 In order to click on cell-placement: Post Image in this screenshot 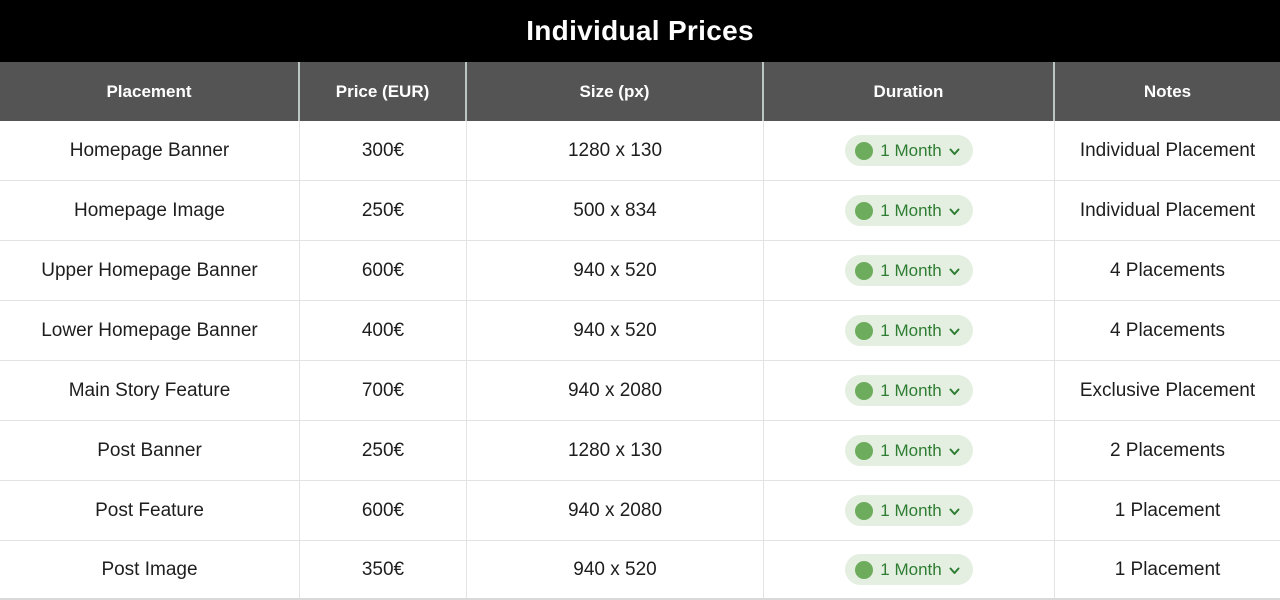, I will do `click(150, 569)`.